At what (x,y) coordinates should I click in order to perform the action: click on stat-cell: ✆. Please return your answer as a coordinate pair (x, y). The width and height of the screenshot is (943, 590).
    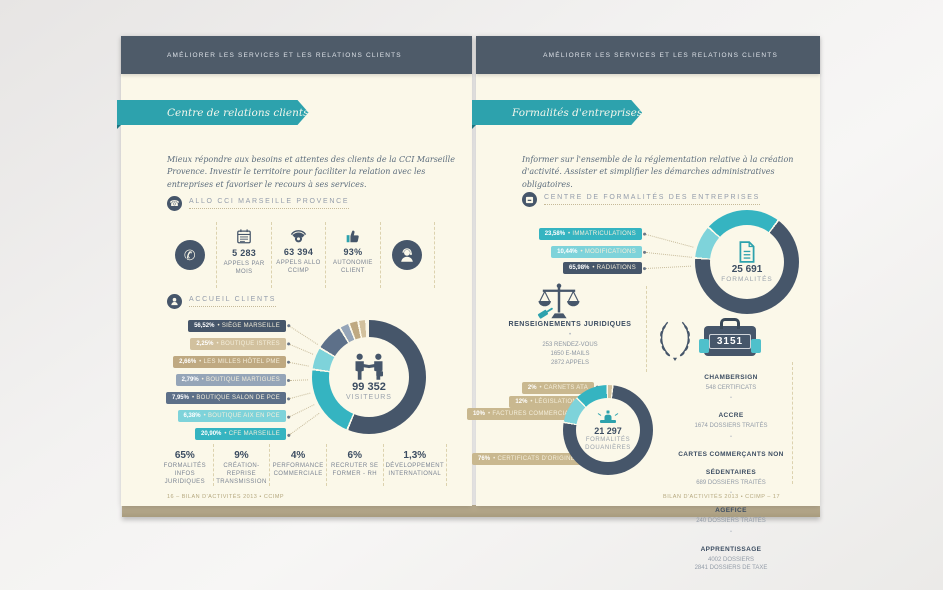
    Looking at the image, I should click on (190, 255).